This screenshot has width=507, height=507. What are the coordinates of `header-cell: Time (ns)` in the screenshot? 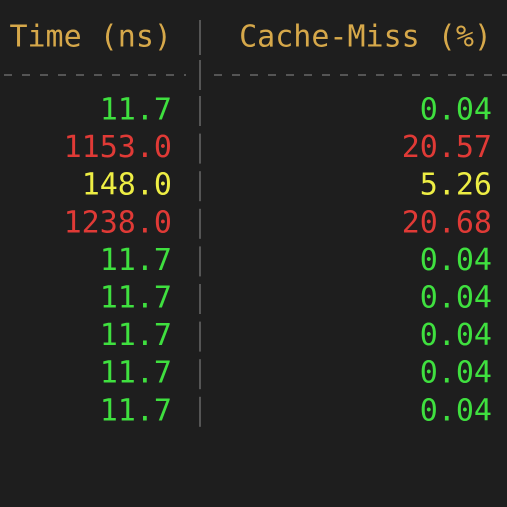 It's located at (90, 37).